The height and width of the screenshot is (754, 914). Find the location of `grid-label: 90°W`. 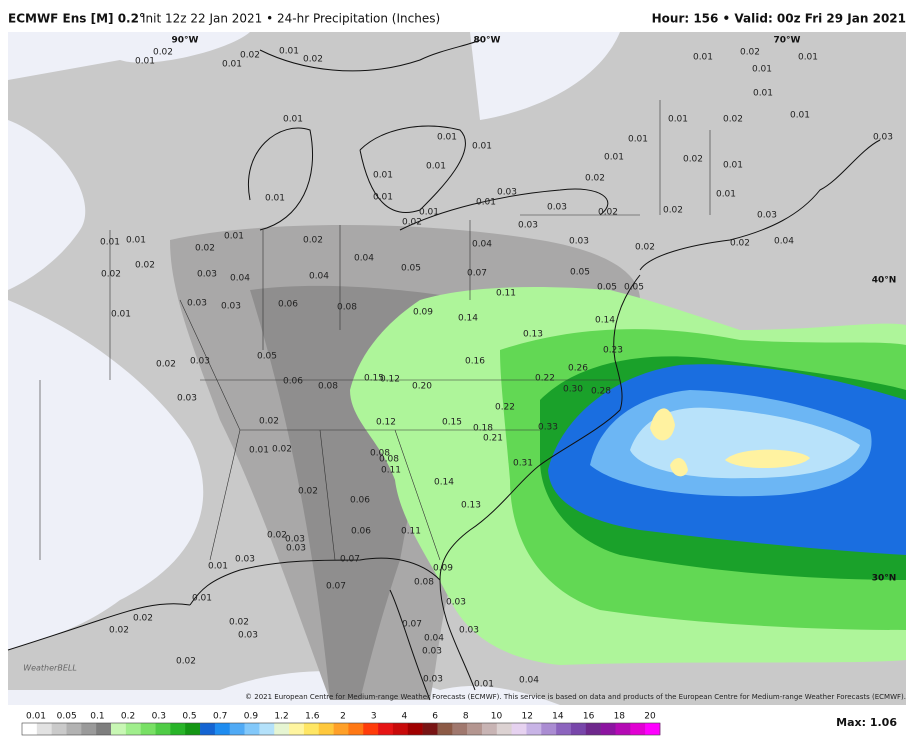

grid-label: 90°W is located at coordinates (185, 41).